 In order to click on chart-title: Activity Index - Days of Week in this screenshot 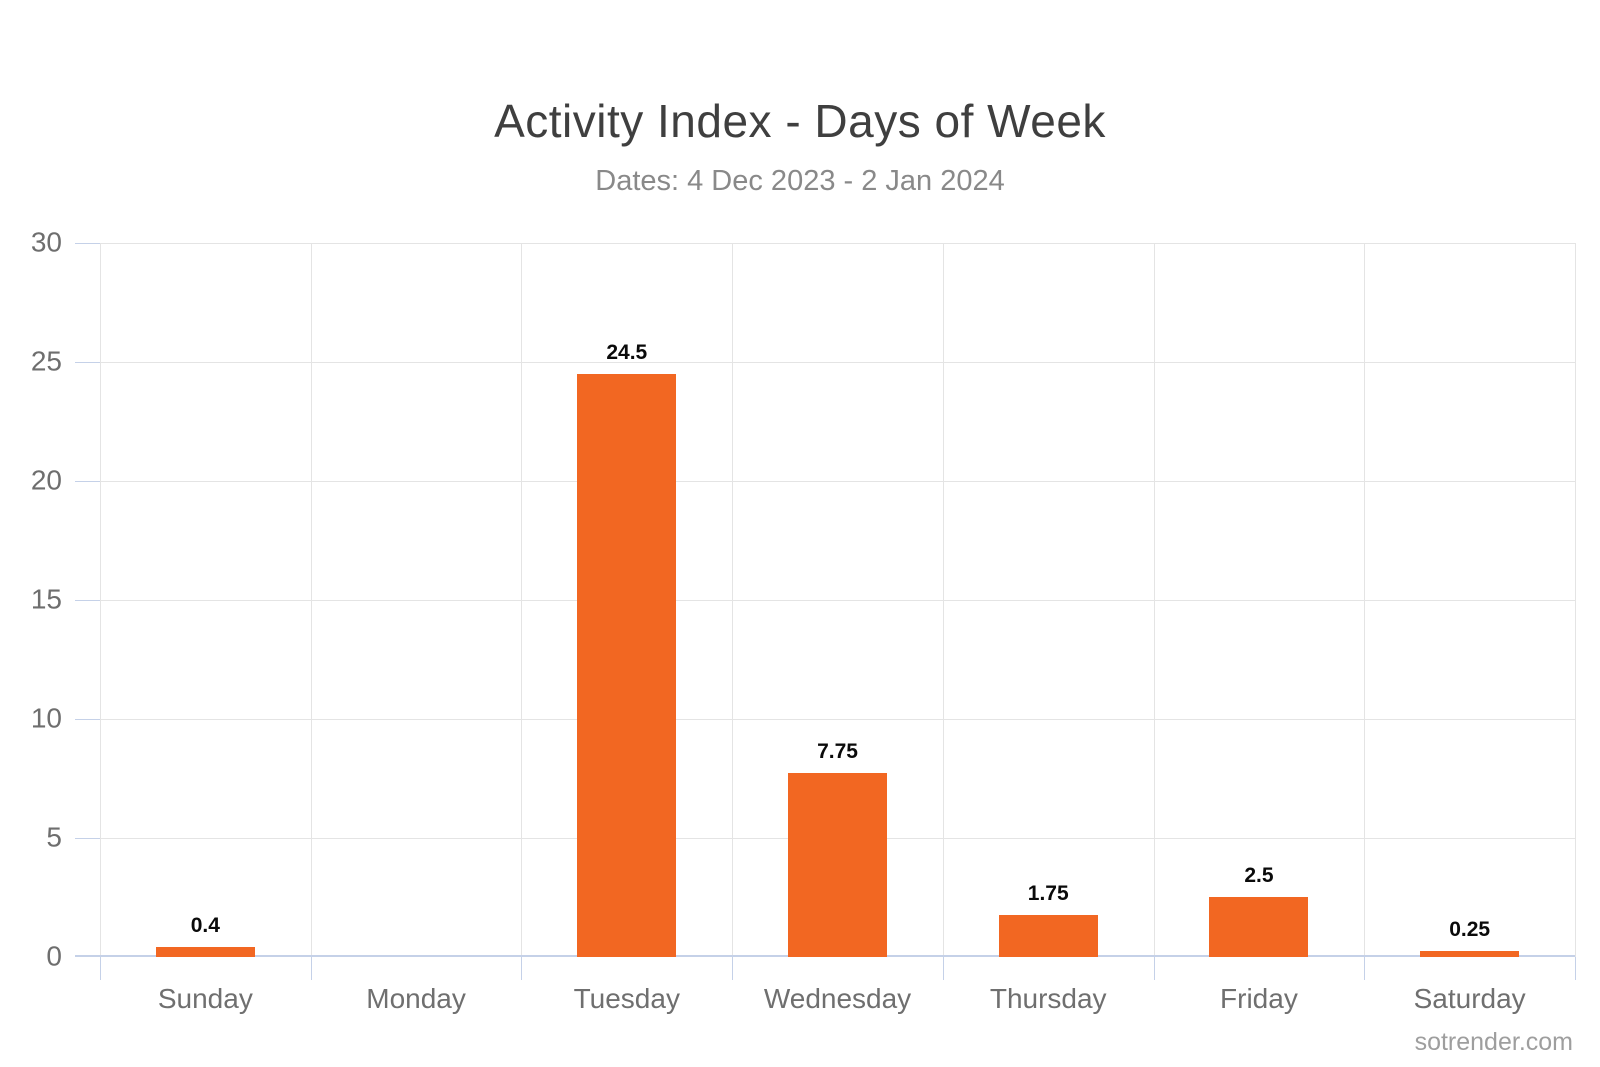, I will do `click(800, 121)`.